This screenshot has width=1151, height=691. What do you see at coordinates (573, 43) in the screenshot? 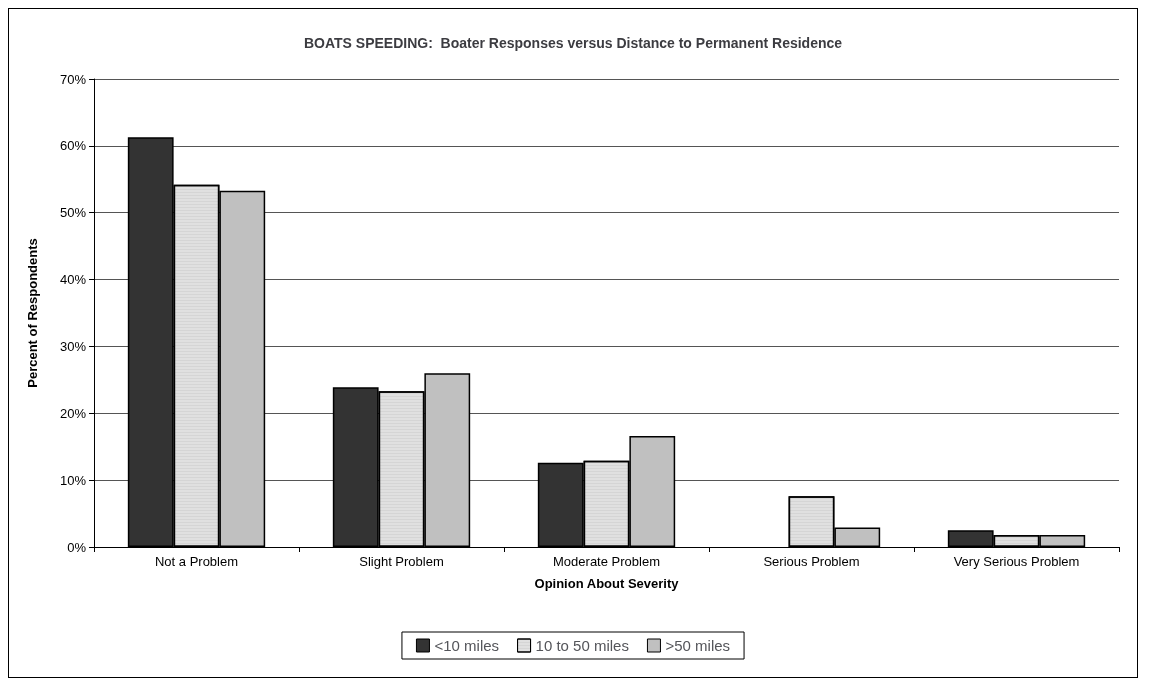
I see `chart-title: BOATS SPEEDING: Boater Responses versus Distance to Permanent Residence` at bounding box center [573, 43].